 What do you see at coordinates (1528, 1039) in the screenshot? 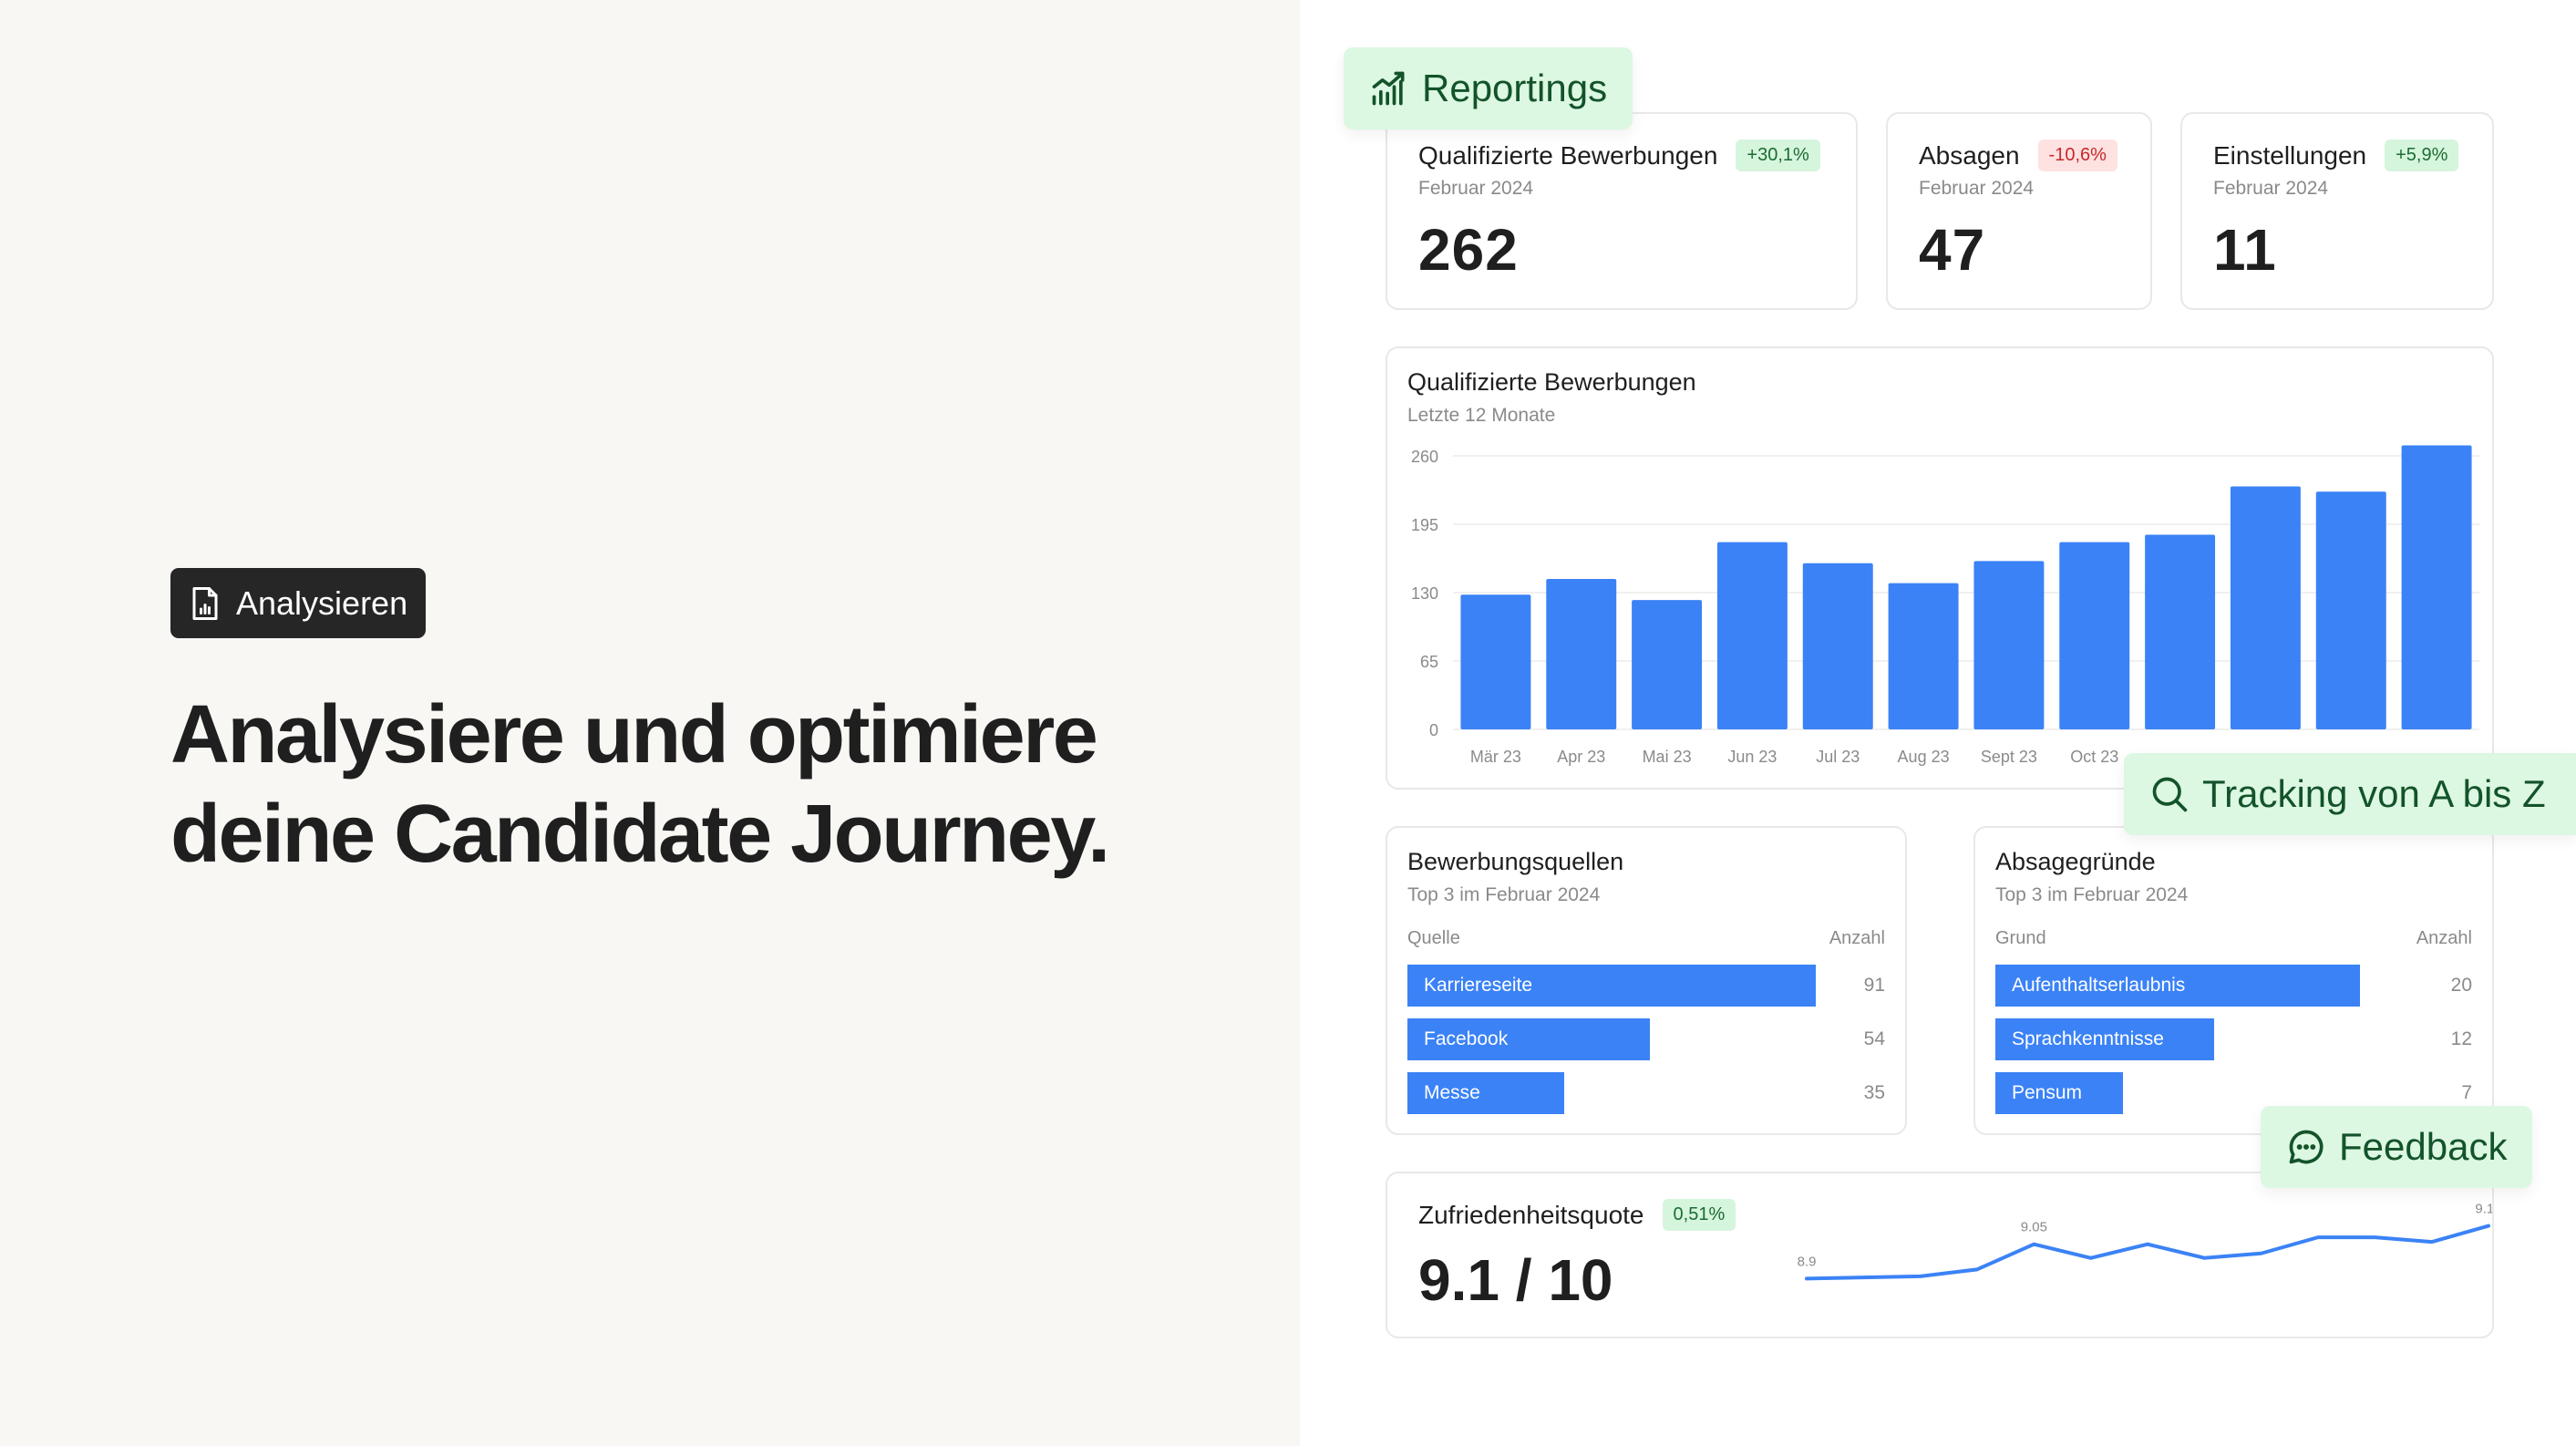
I see `list-bar: Facebook` at bounding box center [1528, 1039].